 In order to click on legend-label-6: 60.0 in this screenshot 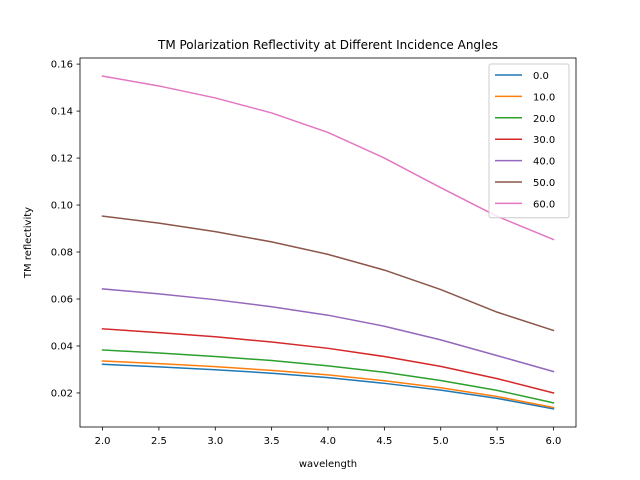, I will do `click(544, 204)`.